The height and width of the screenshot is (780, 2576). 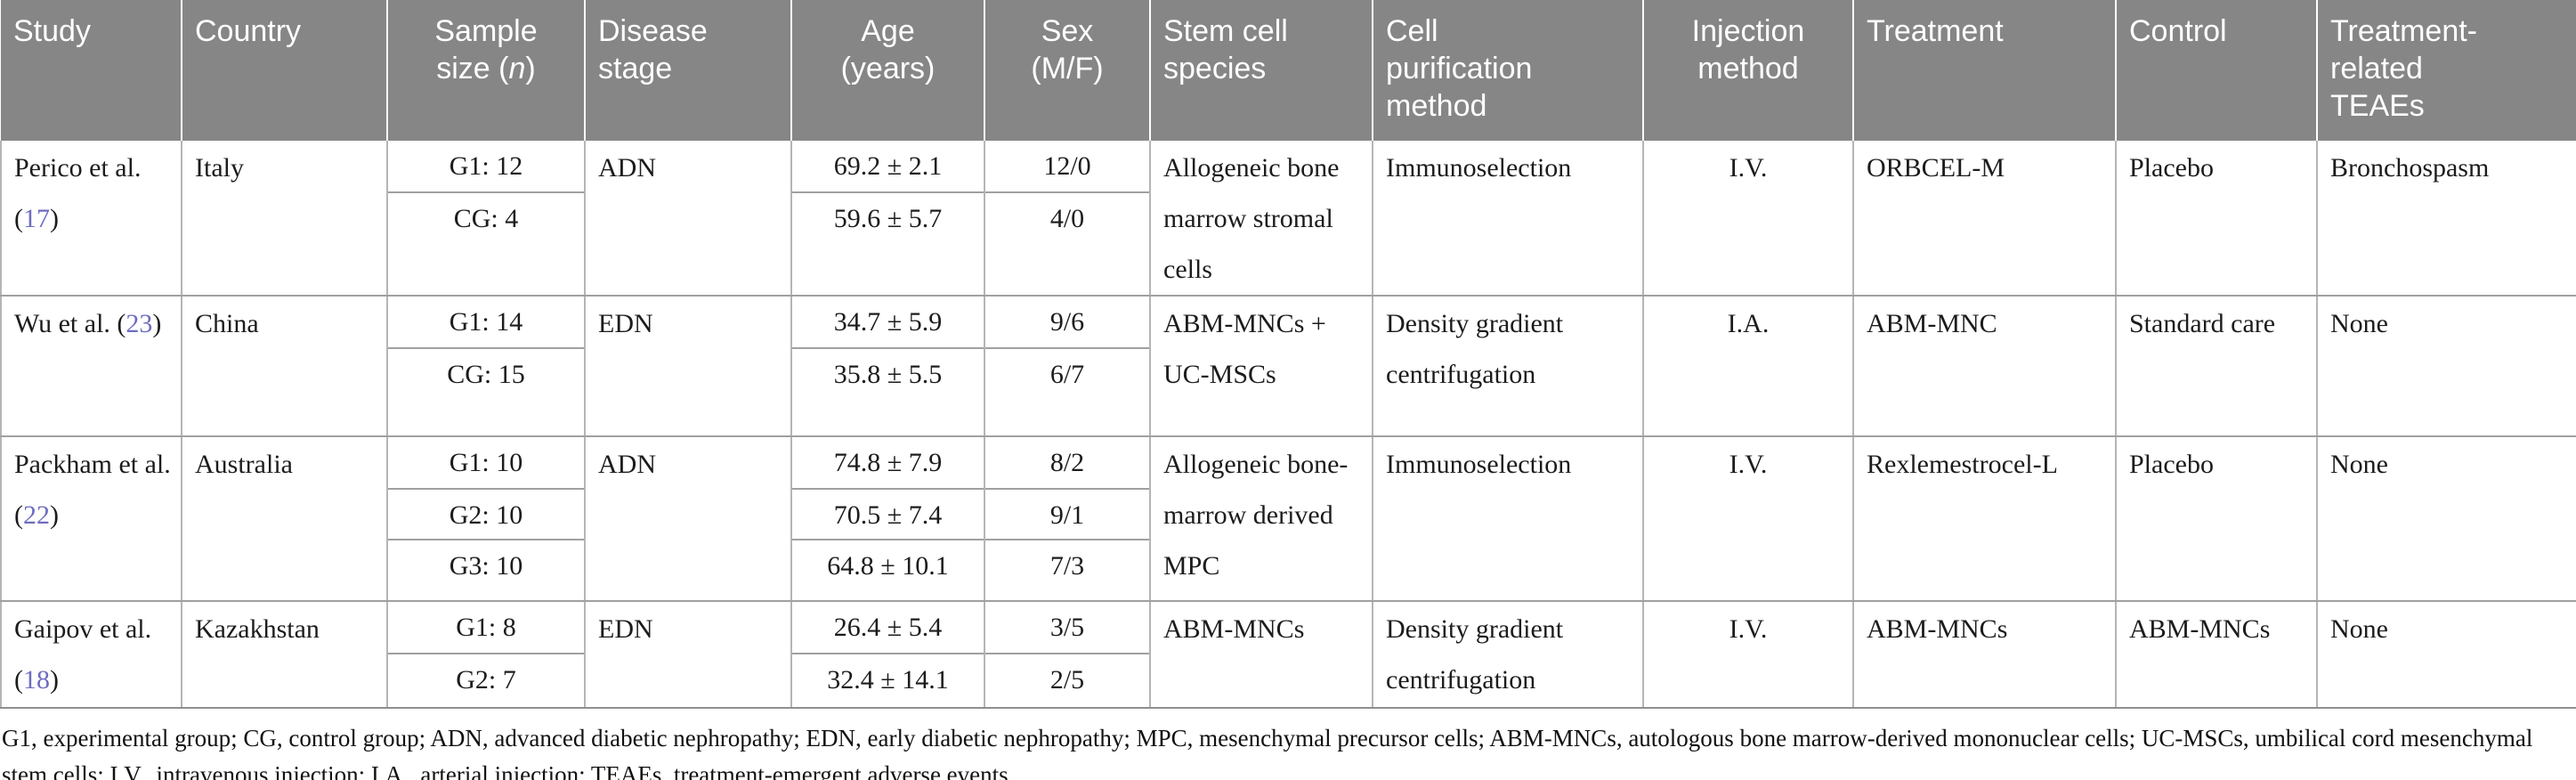 What do you see at coordinates (37, 680) in the screenshot?
I see `citation-link: 18` at bounding box center [37, 680].